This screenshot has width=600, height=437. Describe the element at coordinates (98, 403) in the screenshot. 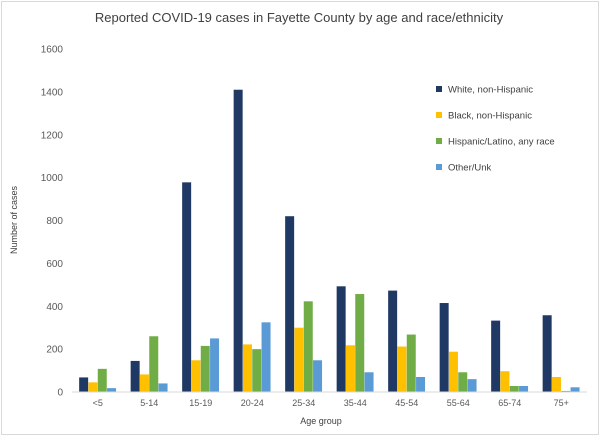

I see `x-tick-label: <5` at that location.